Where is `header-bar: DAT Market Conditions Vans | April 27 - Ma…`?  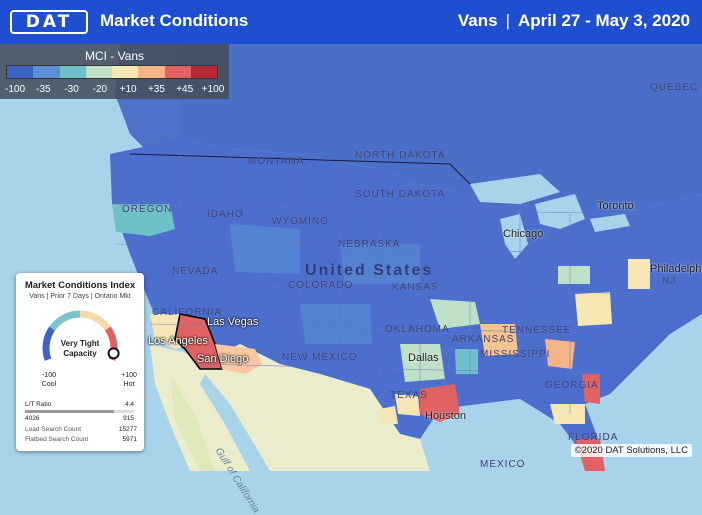
header-bar: DAT Market Conditions Vans | April 27 - Ma… is located at coordinates (351, 22).